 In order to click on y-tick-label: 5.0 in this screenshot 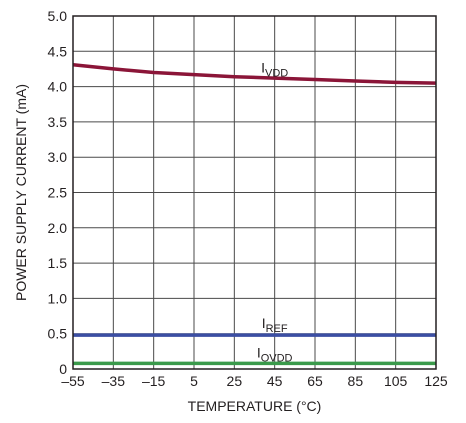, I will do `click(58, 16)`.